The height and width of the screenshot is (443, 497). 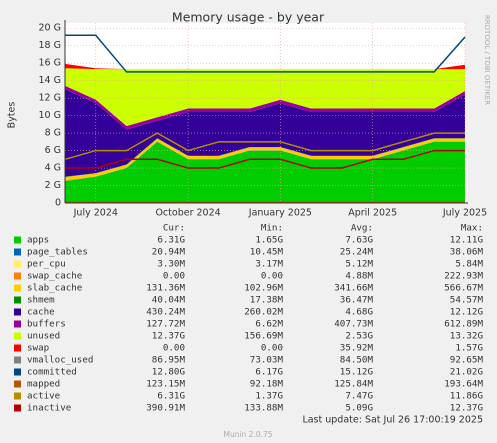 What do you see at coordinates (269, 396) in the screenshot?
I see `legend-stat: 1.37G` at bounding box center [269, 396].